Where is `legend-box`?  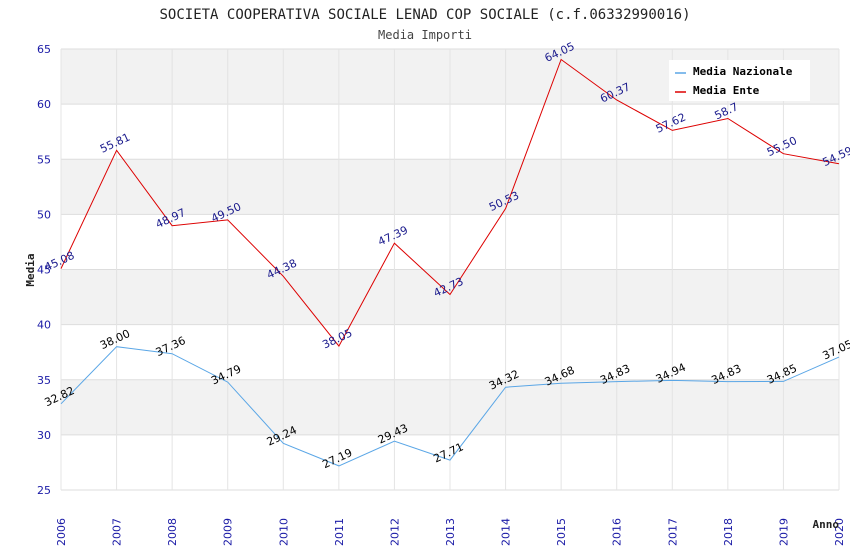
legend-box is located at coordinates (739, 80).